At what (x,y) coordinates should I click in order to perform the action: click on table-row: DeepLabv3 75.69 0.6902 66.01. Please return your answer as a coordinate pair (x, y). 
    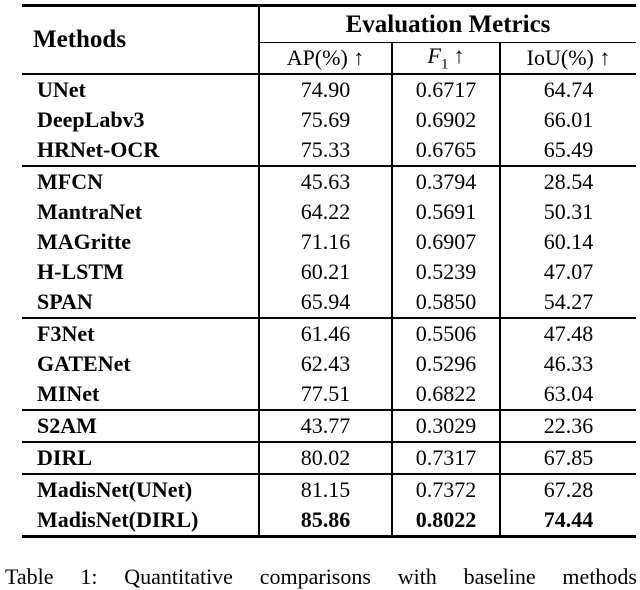
    Looking at the image, I should click on (329, 120).